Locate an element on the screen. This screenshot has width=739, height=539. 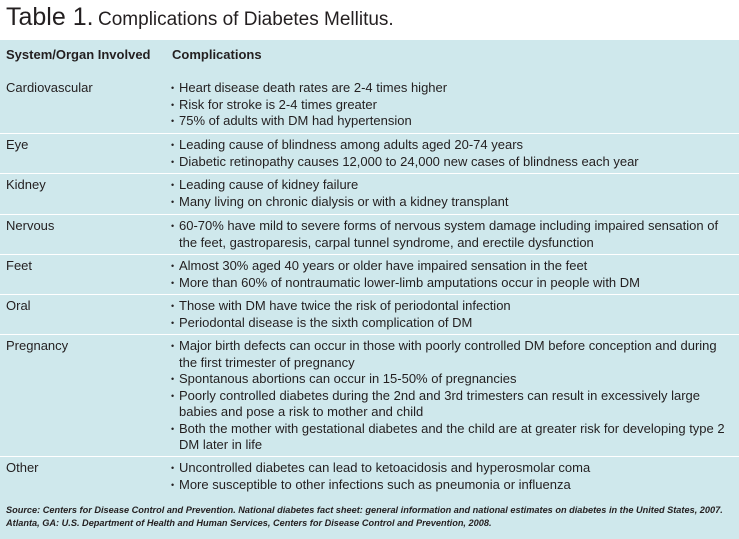
system-cell: Feet is located at coordinates (19, 265).